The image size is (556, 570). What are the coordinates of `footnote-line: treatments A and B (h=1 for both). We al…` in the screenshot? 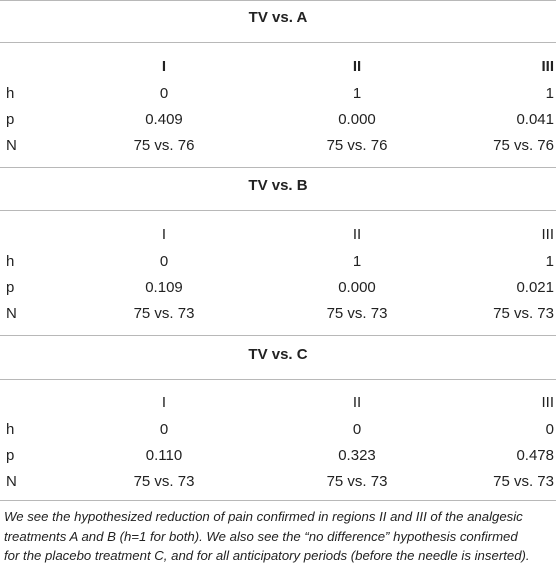 It's located at (261, 536).